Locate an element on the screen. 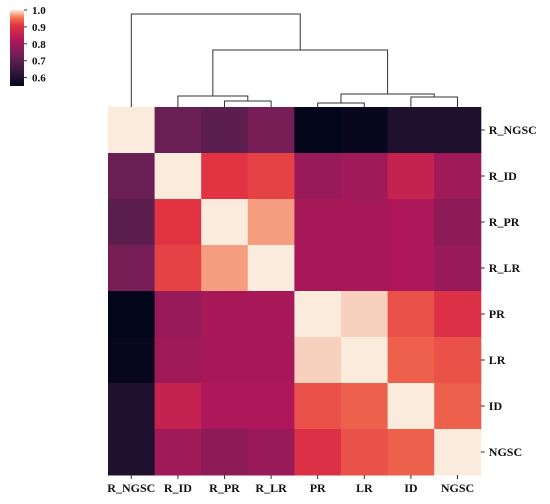 The width and height of the screenshot is (550, 504). colorbar-tick-label: 0.9 is located at coordinates (39, 28).